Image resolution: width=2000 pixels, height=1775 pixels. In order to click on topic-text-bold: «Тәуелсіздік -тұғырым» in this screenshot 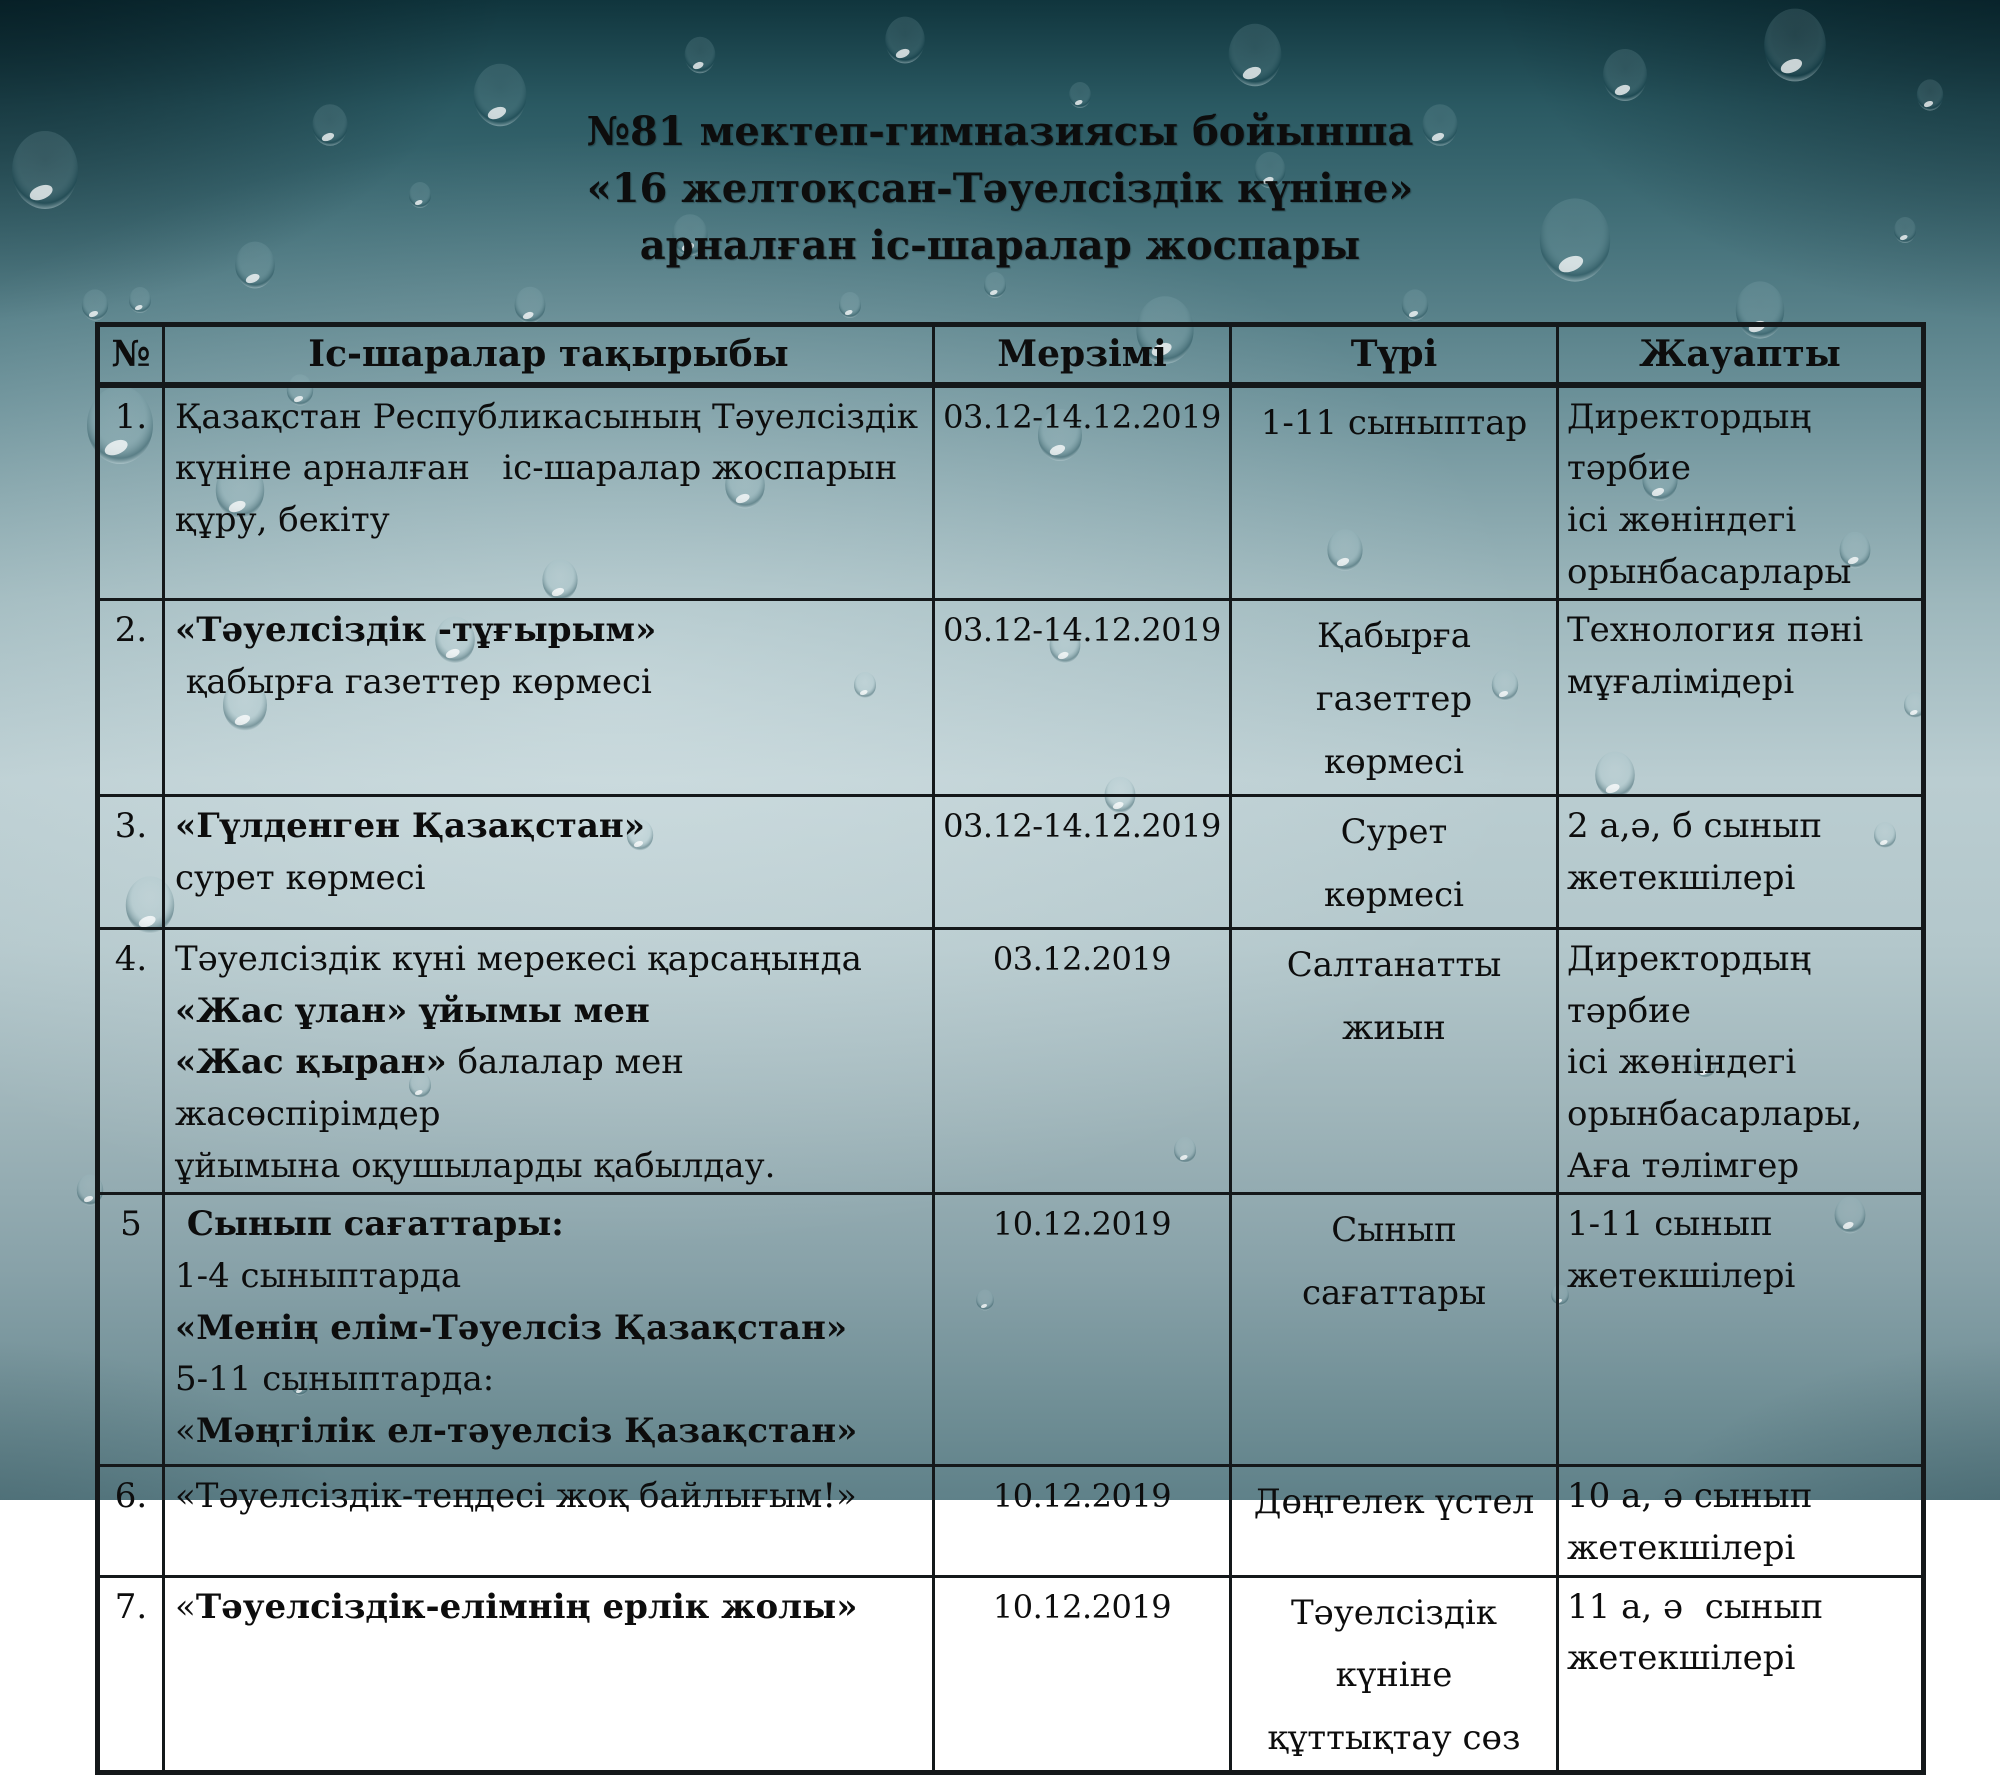, I will do `click(416, 630)`.